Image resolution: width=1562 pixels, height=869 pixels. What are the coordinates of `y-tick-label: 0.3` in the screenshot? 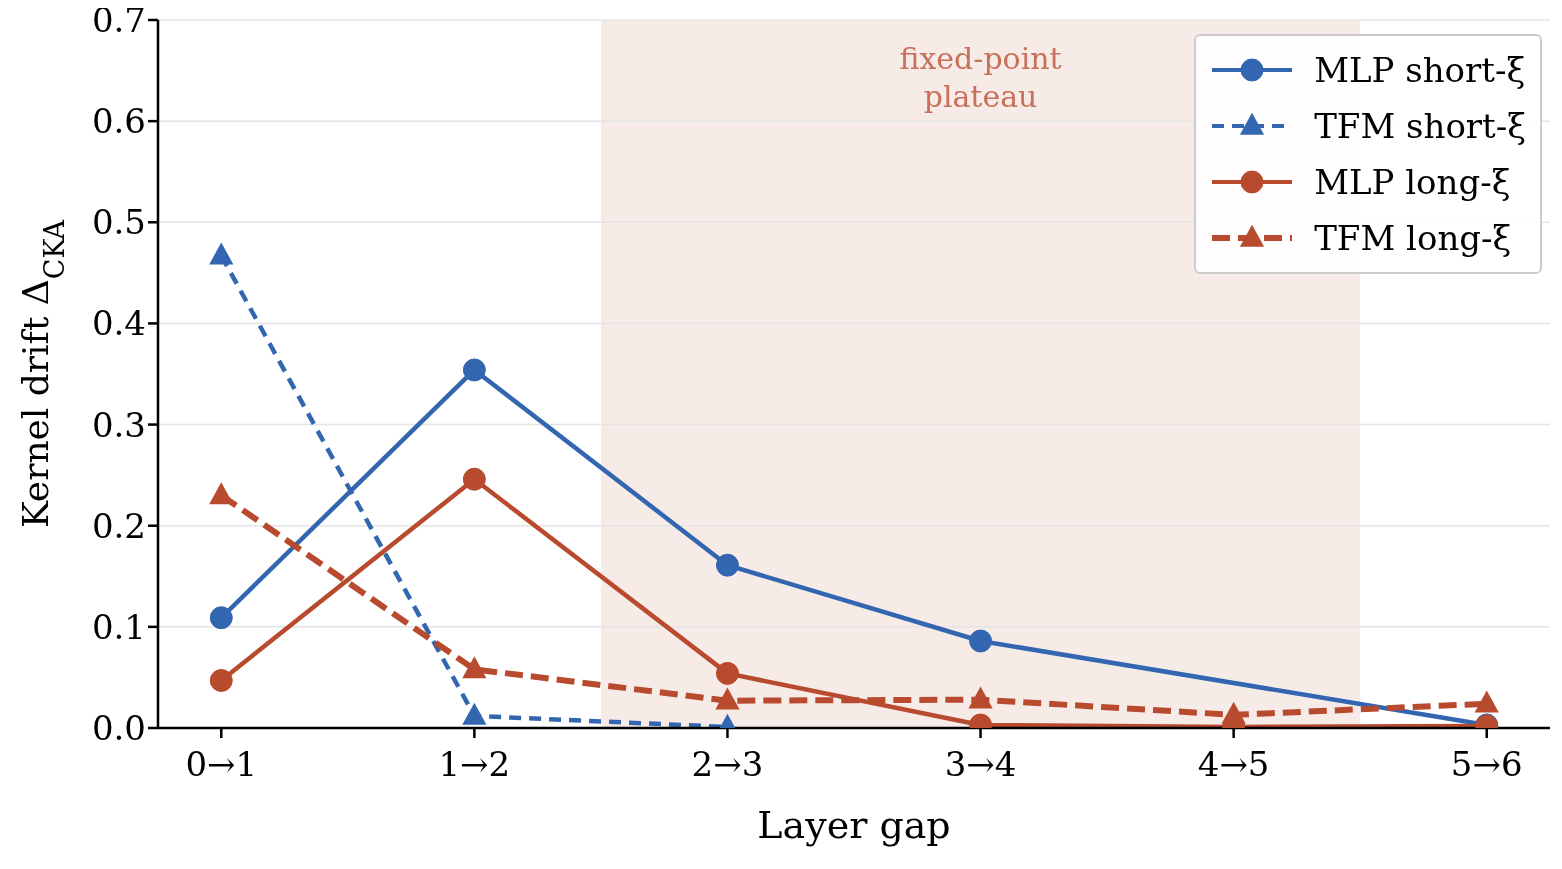 It's located at (118, 424).